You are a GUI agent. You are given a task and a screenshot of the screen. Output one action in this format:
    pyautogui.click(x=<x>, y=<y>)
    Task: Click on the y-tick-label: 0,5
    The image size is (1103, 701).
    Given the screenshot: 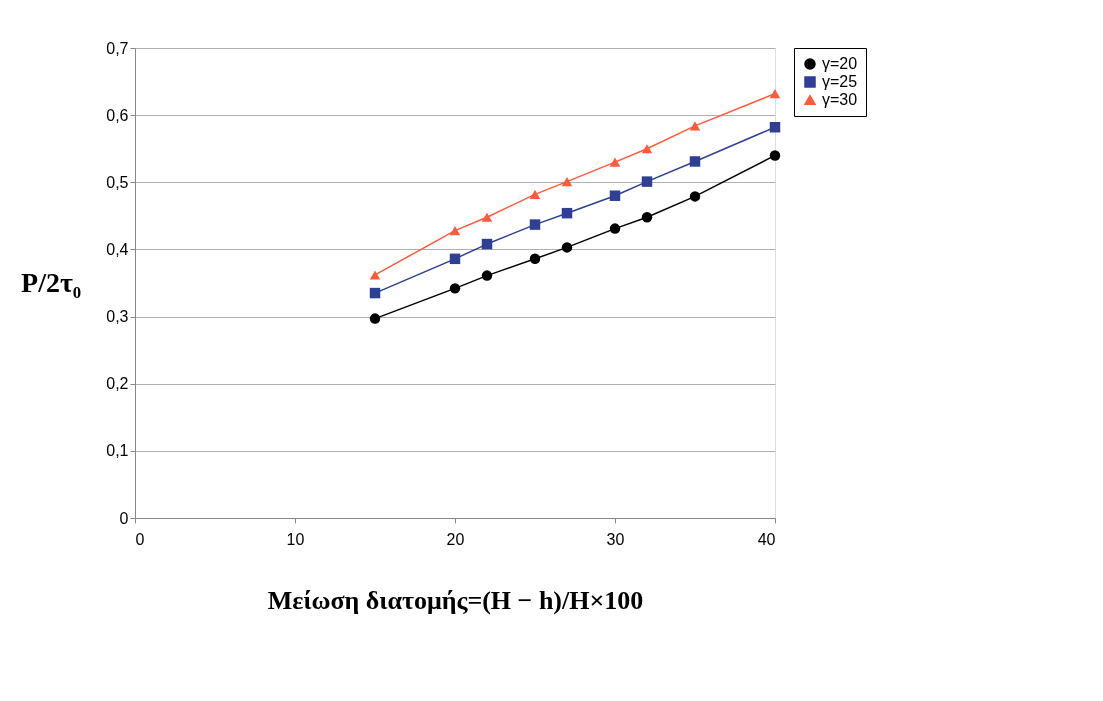 What is the action you would take?
    pyautogui.click(x=117, y=182)
    